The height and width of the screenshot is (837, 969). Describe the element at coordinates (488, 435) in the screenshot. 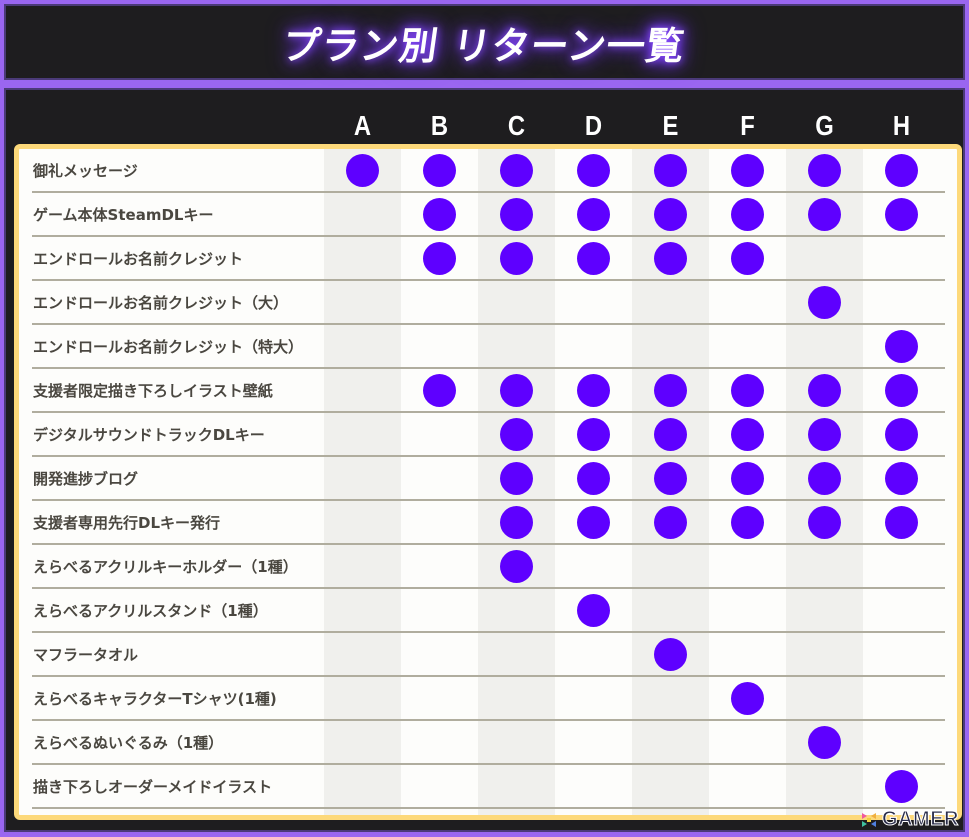

I see `table-row: デジタルサウンドトラックDLキー` at that location.